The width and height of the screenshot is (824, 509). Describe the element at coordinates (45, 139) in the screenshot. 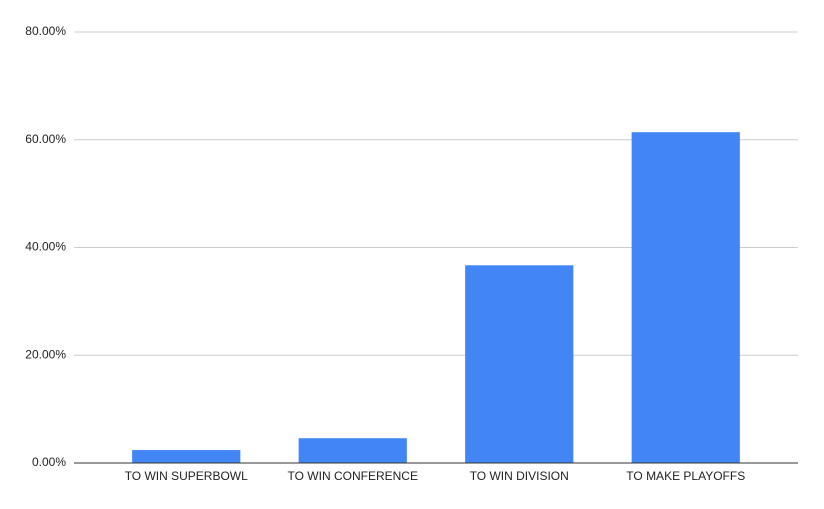

I see `y-tick-label: 60.00%` at that location.